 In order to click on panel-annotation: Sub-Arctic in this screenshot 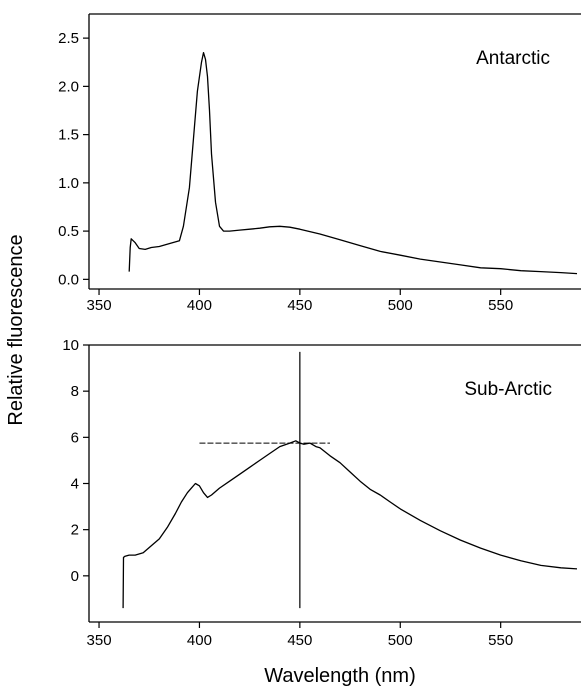, I will do `click(508, 389)`.